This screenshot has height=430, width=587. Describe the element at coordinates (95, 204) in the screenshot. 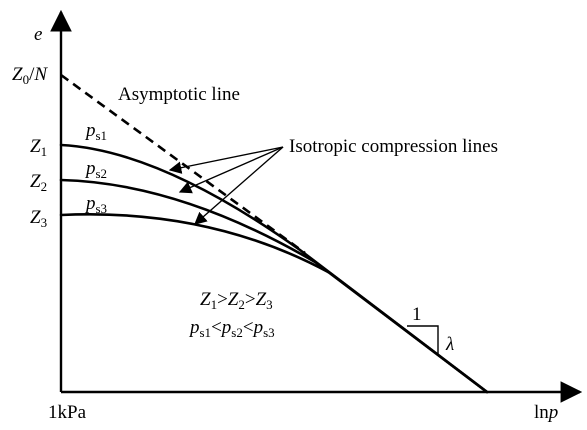

I see `ps3-label: ps3` at that location.